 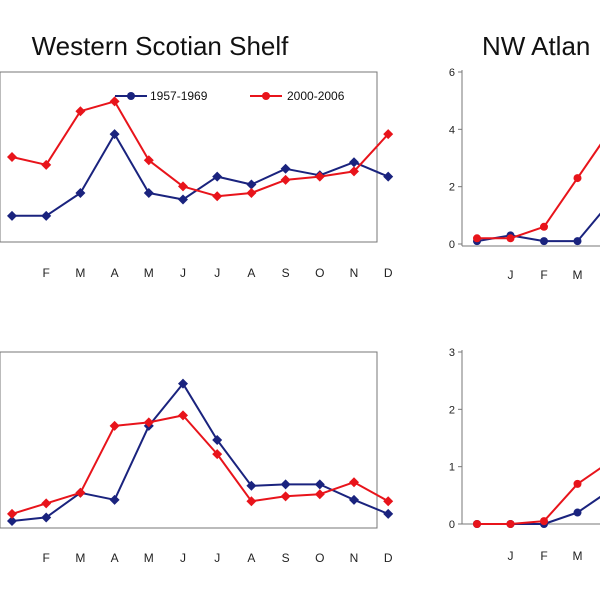 What do you see at coordinates (316, 96) in the screenshot?
I see `legend-label-2000-2006: 2000-2006` at bounding box center [316, 96].